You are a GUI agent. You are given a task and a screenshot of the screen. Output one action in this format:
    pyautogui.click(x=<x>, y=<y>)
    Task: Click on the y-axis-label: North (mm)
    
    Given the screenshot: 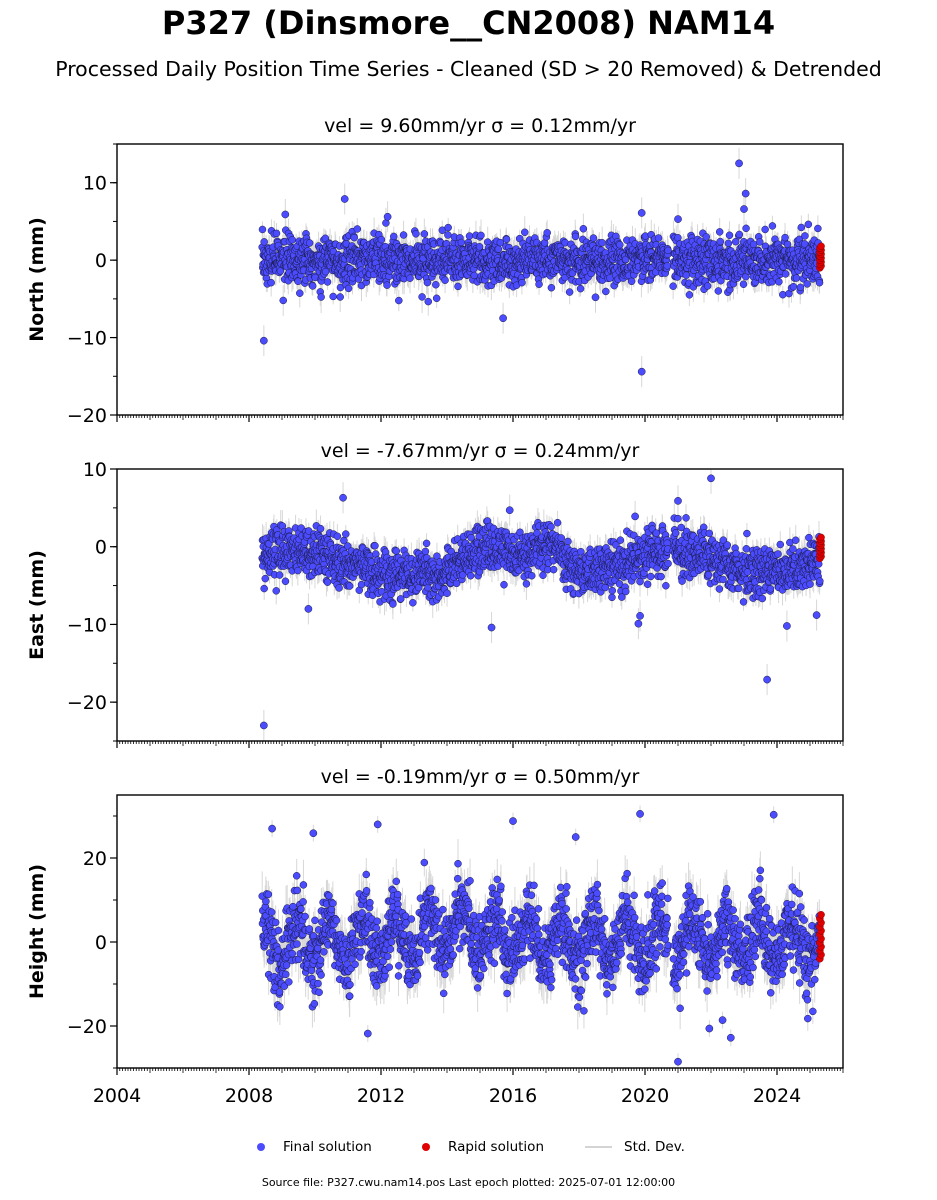 What is the action you would take?
    pyautogui.click(x=37, y=279)
    